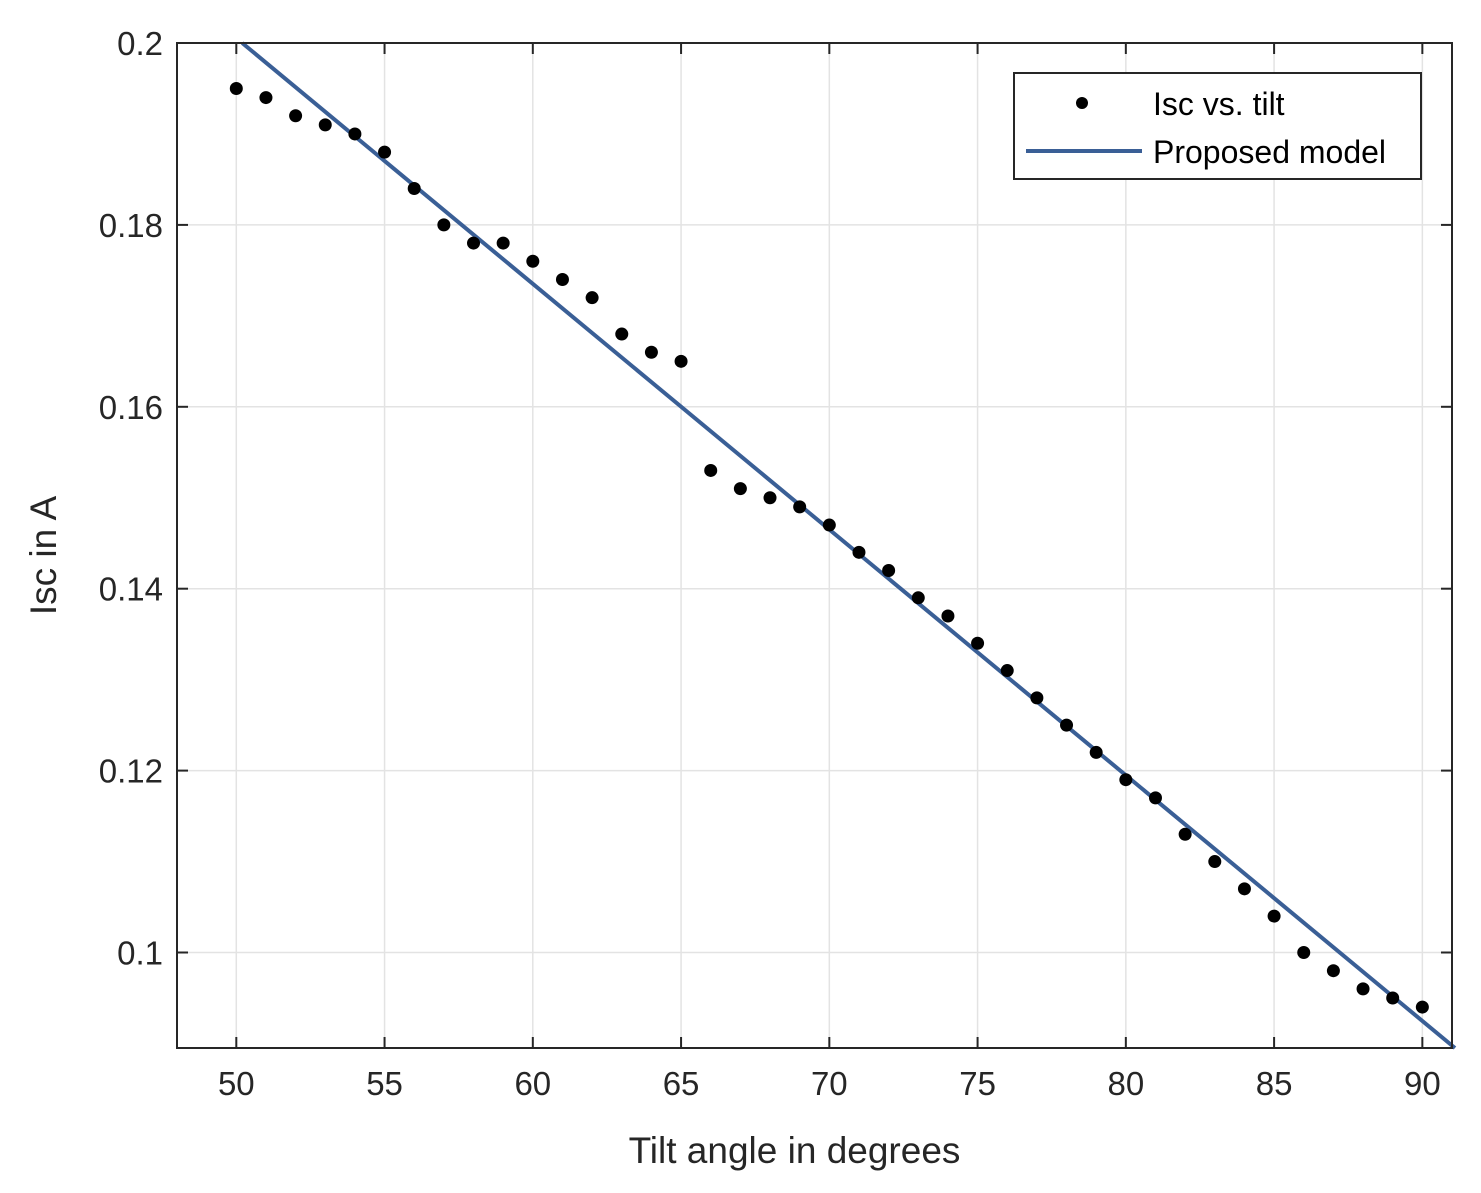  I want to click on y-tick-labels: 0.1 0.12 0.14 0.16 0.18 0.2, so click(131, 498).